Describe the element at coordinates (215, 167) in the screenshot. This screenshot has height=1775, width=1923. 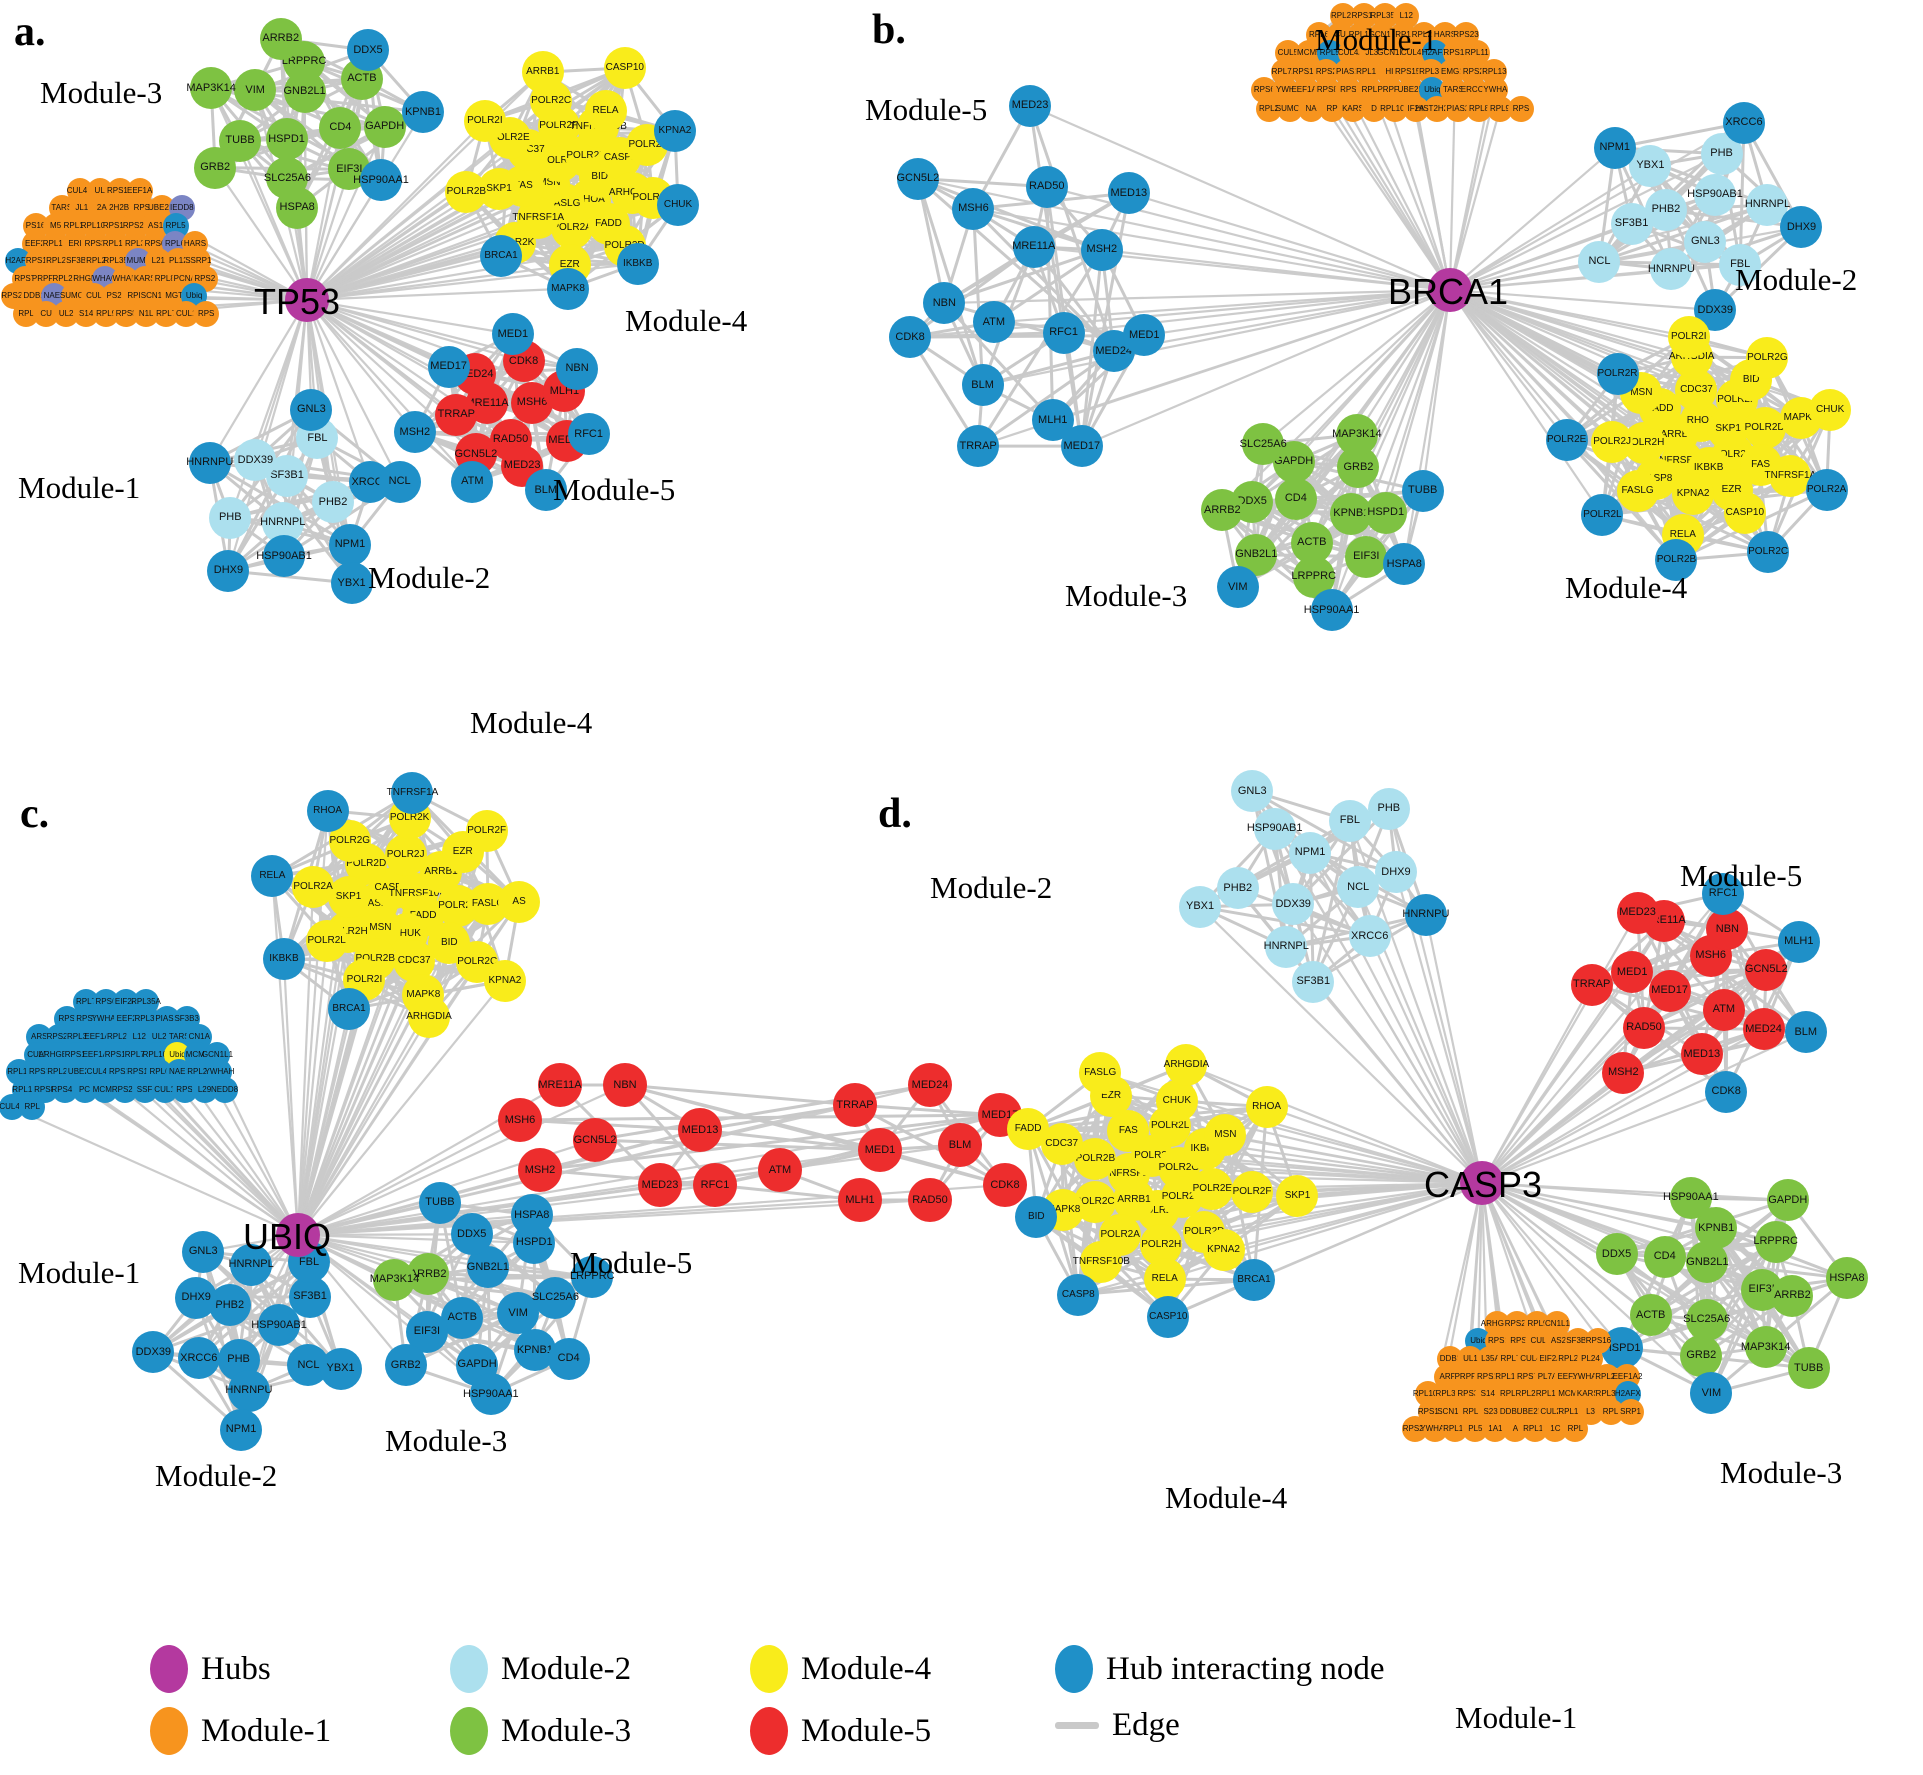
I see `network-node: GRB2` at that location.